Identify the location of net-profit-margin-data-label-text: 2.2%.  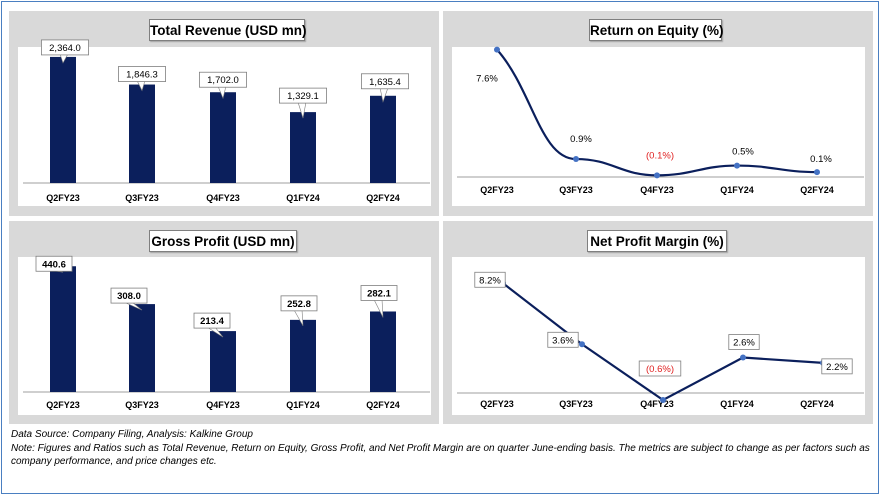
(837, 367).